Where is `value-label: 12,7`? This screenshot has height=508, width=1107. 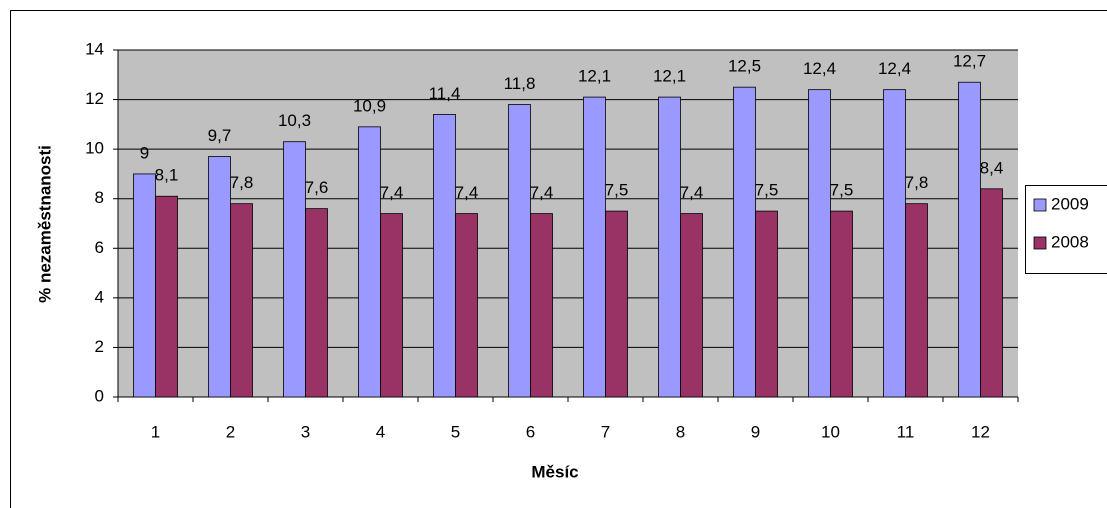 value-label: 12,7 is located at coordinates (969, 61).